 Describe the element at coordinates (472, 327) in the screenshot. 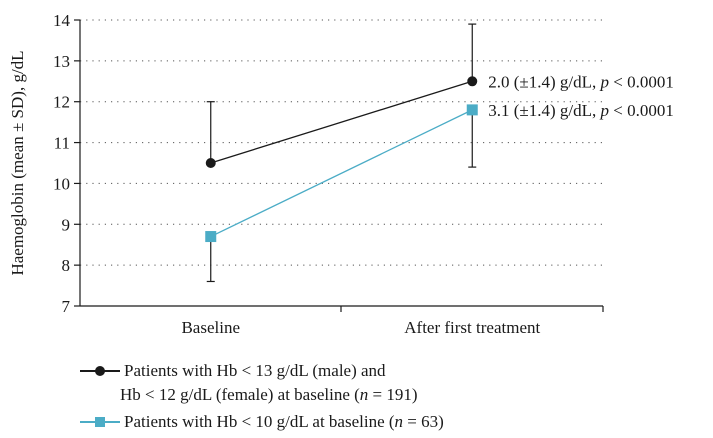

I see `x-tick-label: After first treatment` at that location.